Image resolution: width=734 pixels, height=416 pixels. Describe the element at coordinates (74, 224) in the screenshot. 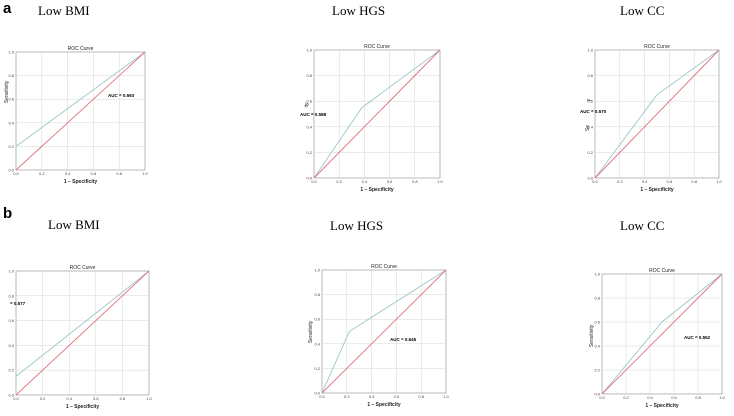

I see `group-title-b-bmi: Low BMI` at that location.